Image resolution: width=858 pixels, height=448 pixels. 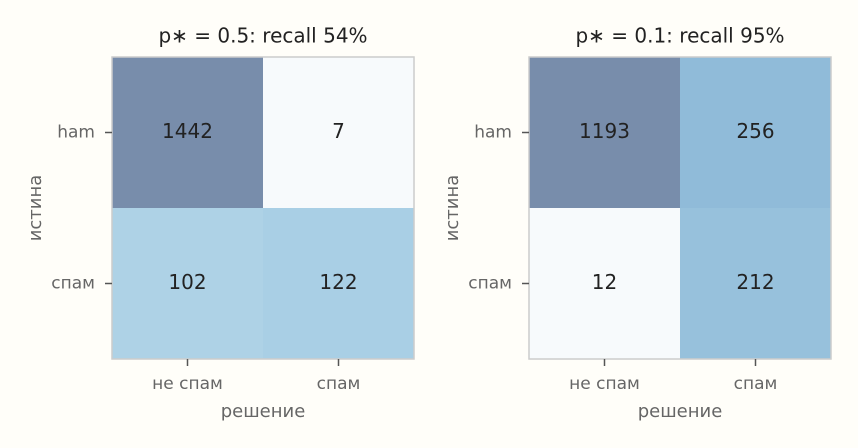 I want to click on chart-title: p∗ = 0.1: recall 95%, so click(x=679, y=36).